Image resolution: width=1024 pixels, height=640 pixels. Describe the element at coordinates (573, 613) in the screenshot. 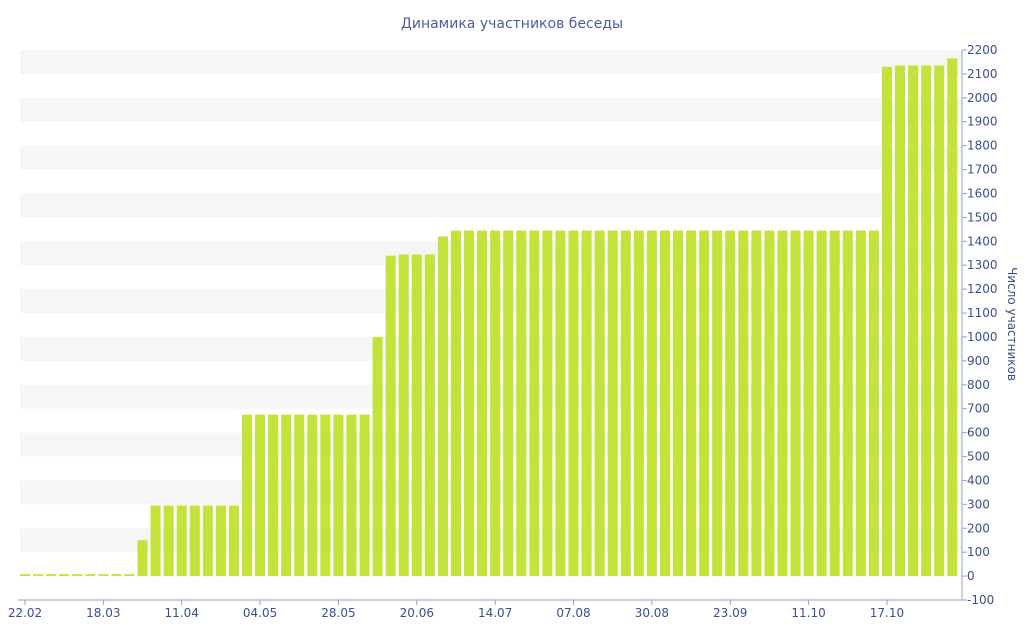

I see `x-tick-label: 07.08` at that location.